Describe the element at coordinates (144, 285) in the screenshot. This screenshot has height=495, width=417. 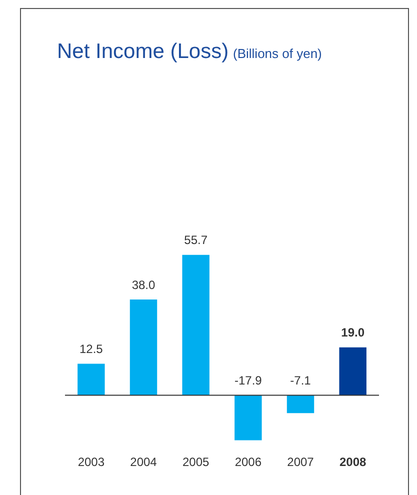
I see `data-label: 38.0` at that location.